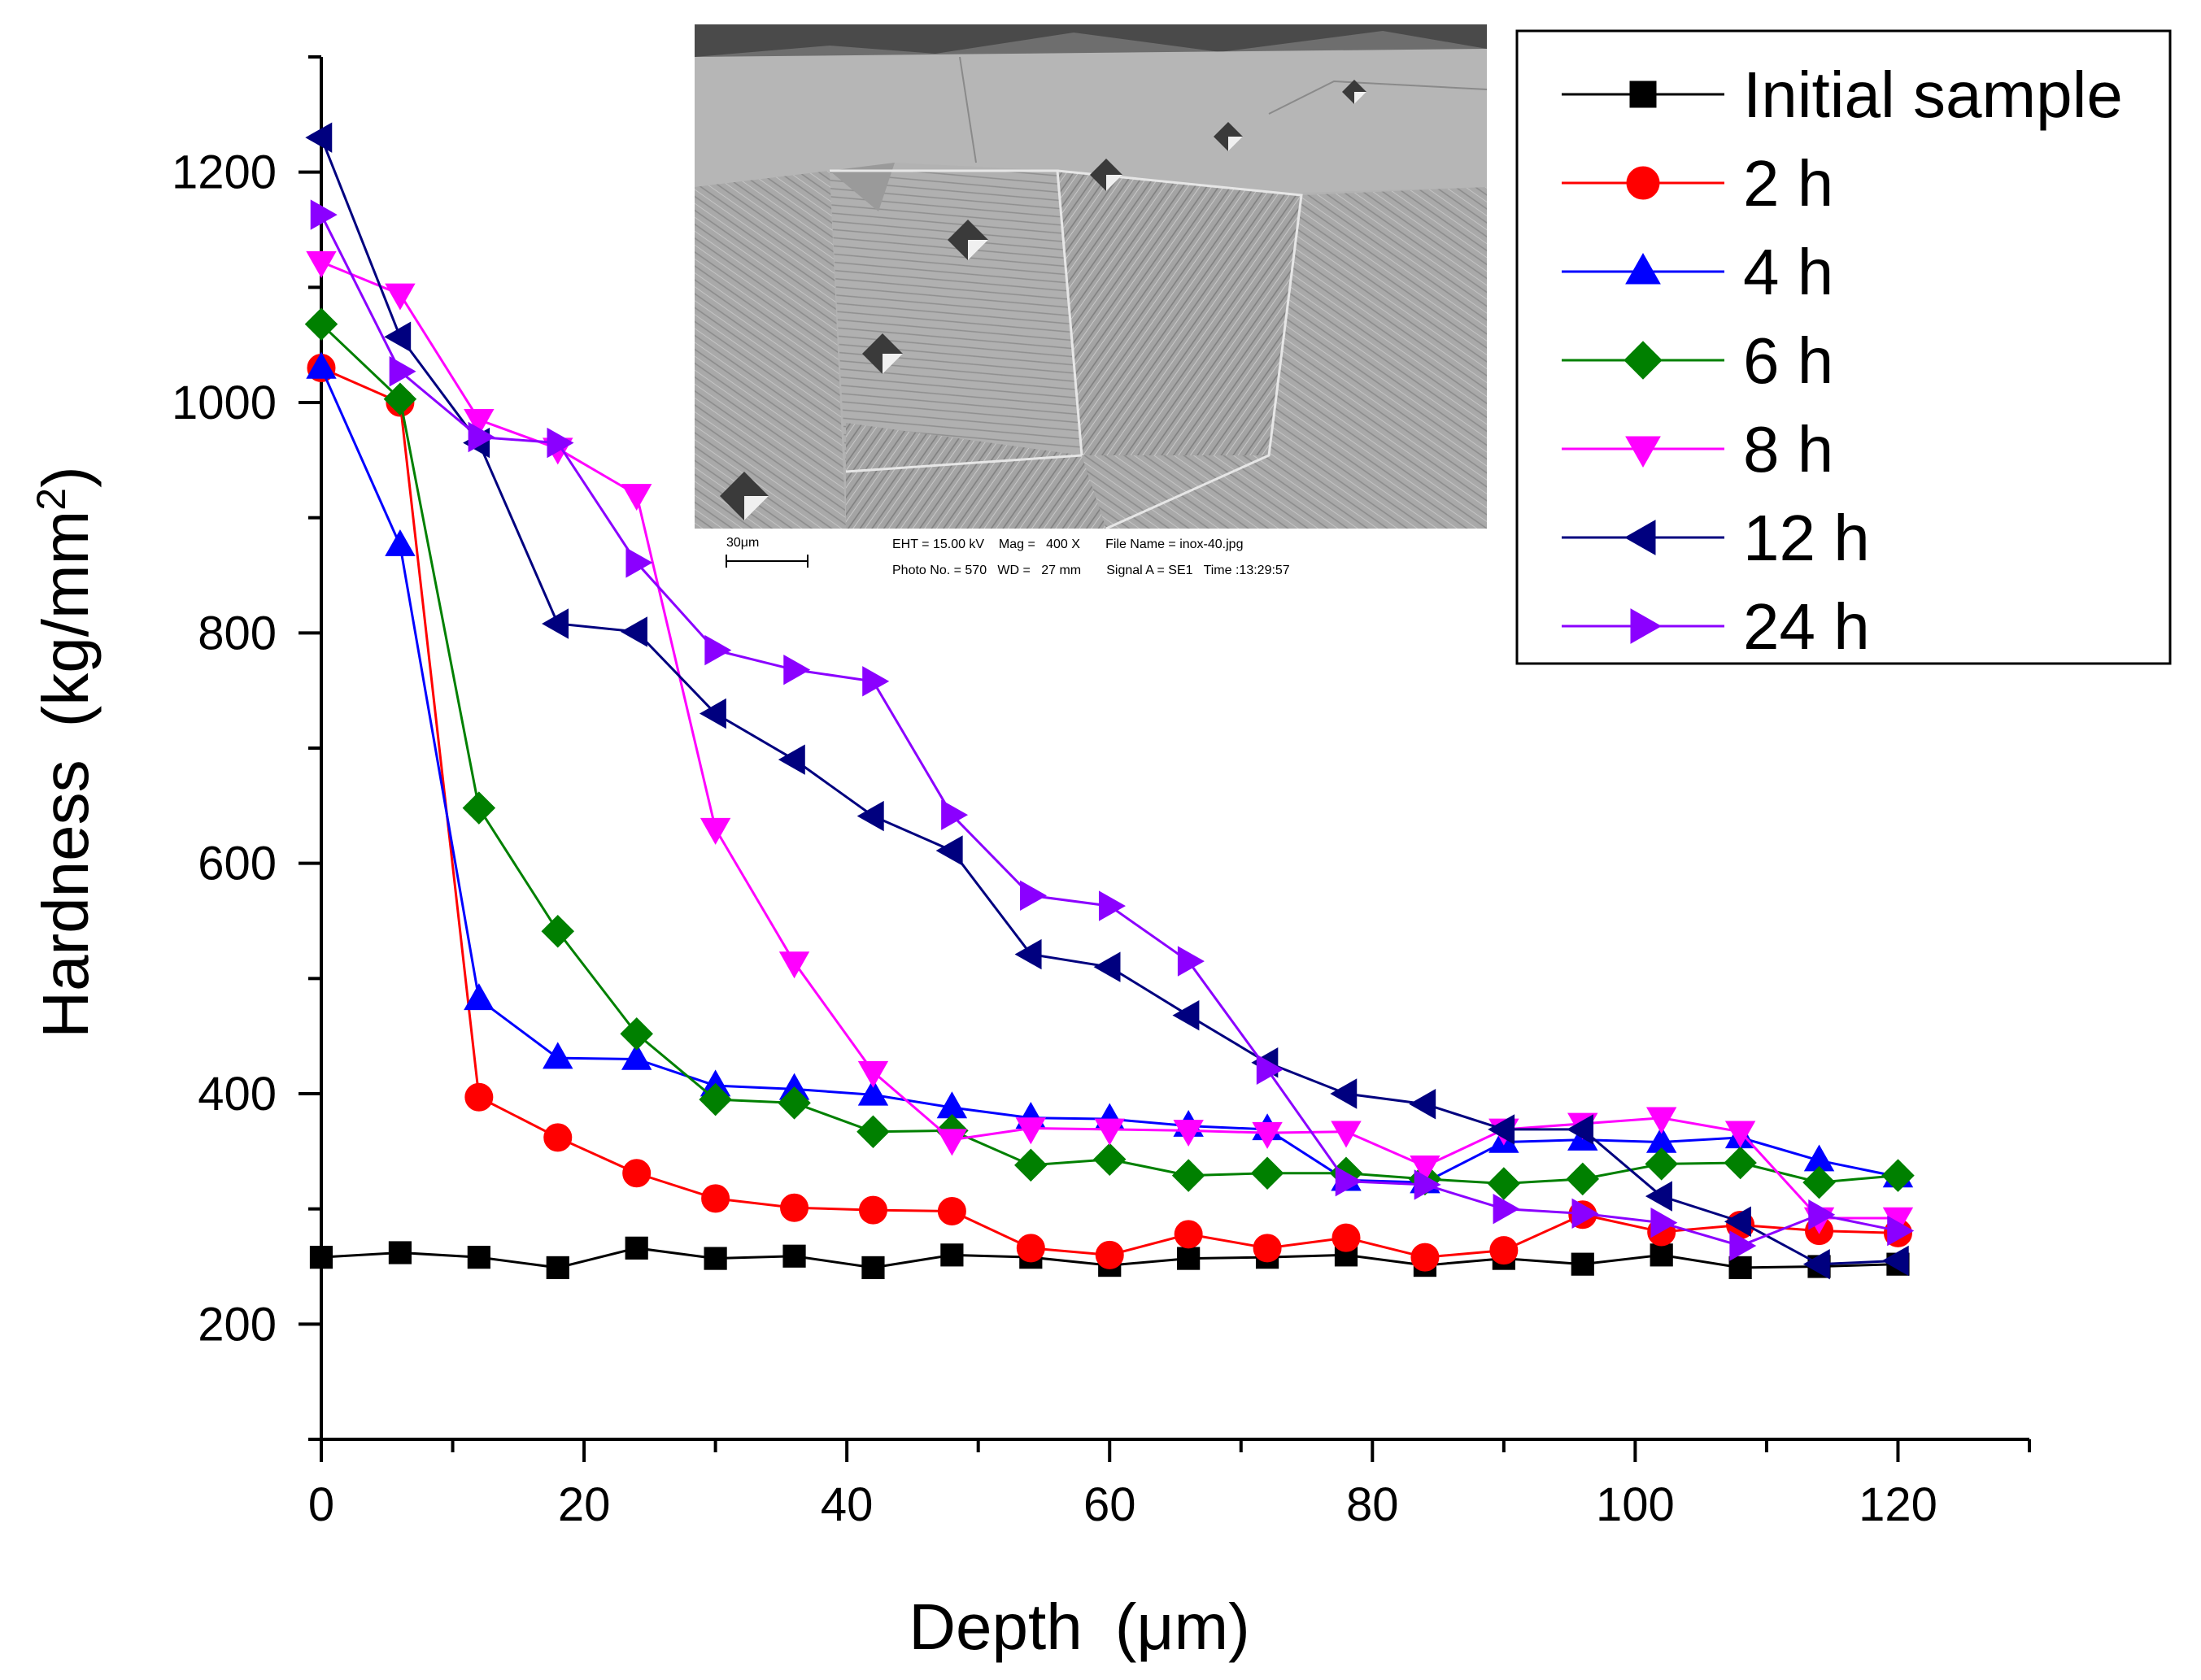 This screenshot has height=1680, width=2201. What do you see at coordinates (1843, 347) in the screenshot?
I see `legend: Initial sample 2 h 4 h 6 h 8 h 12 h 24 h` at bounding box center [1843, 347].